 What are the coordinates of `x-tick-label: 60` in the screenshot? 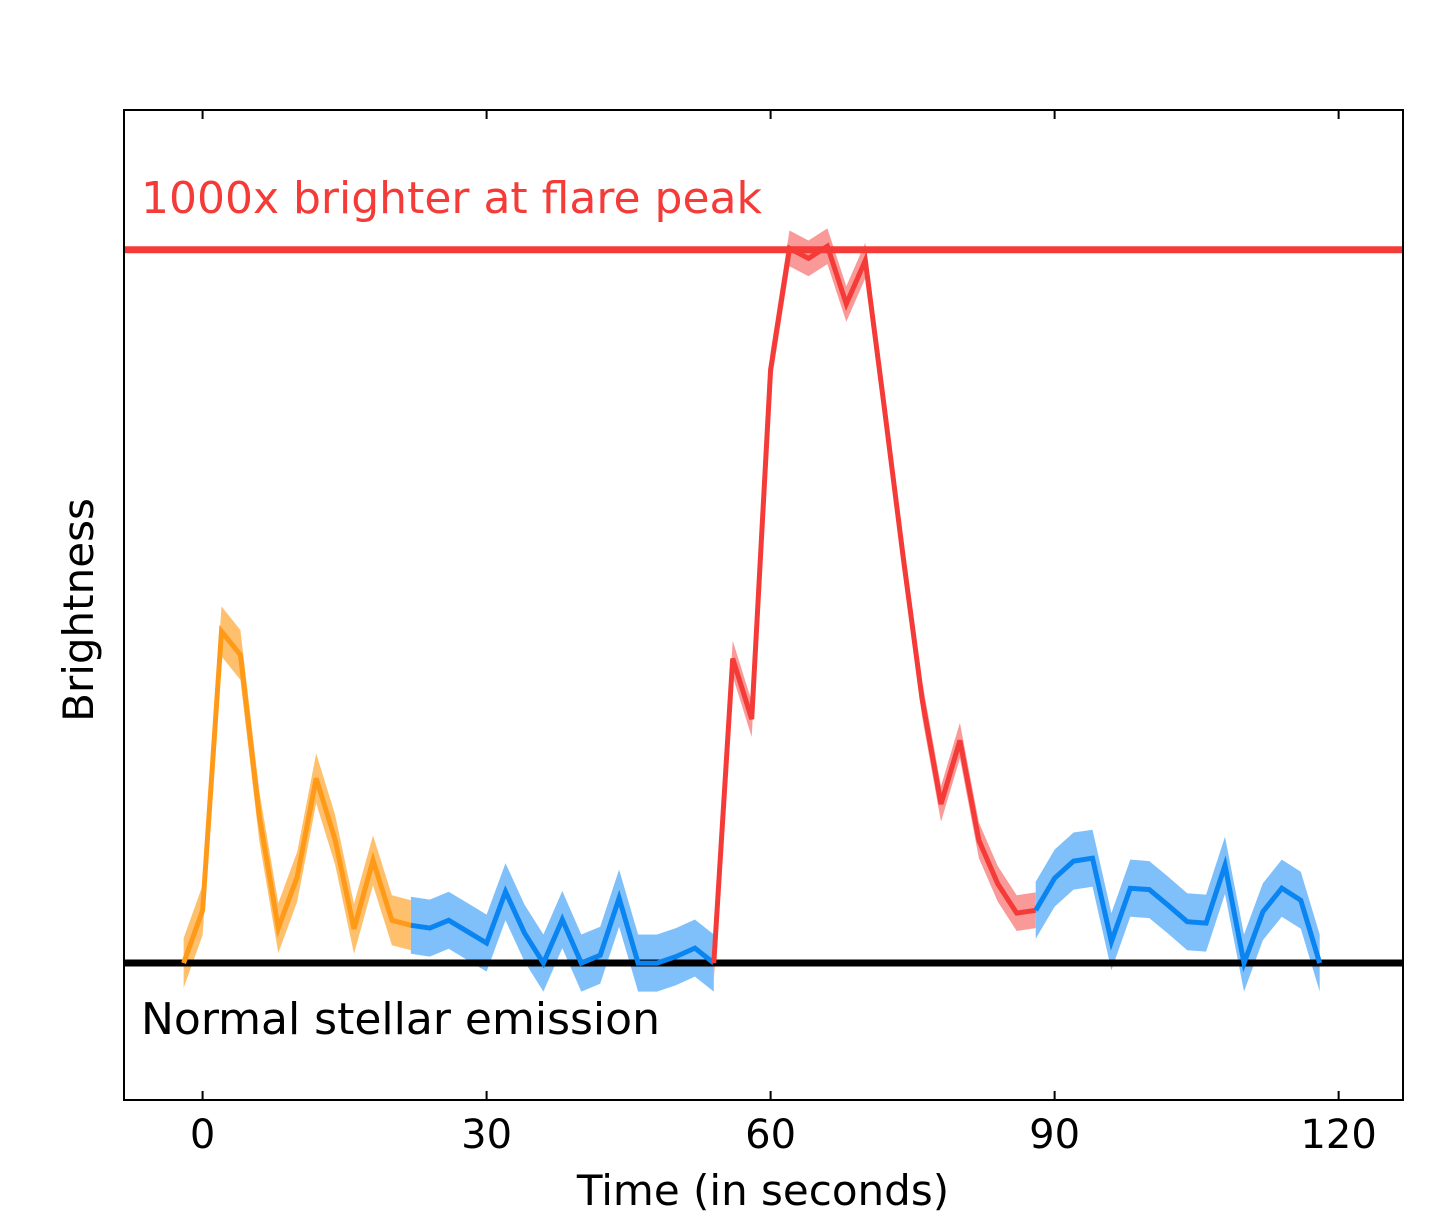 It's located at (770, 1135).